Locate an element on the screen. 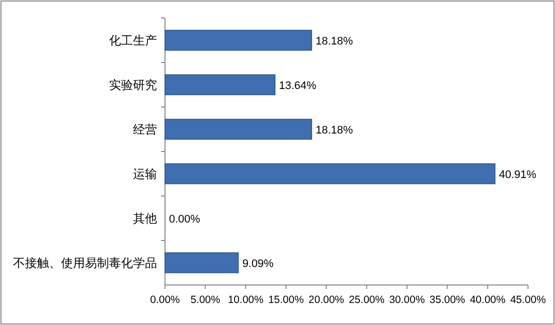 This screenshot has height=325, width=555. y-tick-label: 经营 is located at coordinates (145, 129).